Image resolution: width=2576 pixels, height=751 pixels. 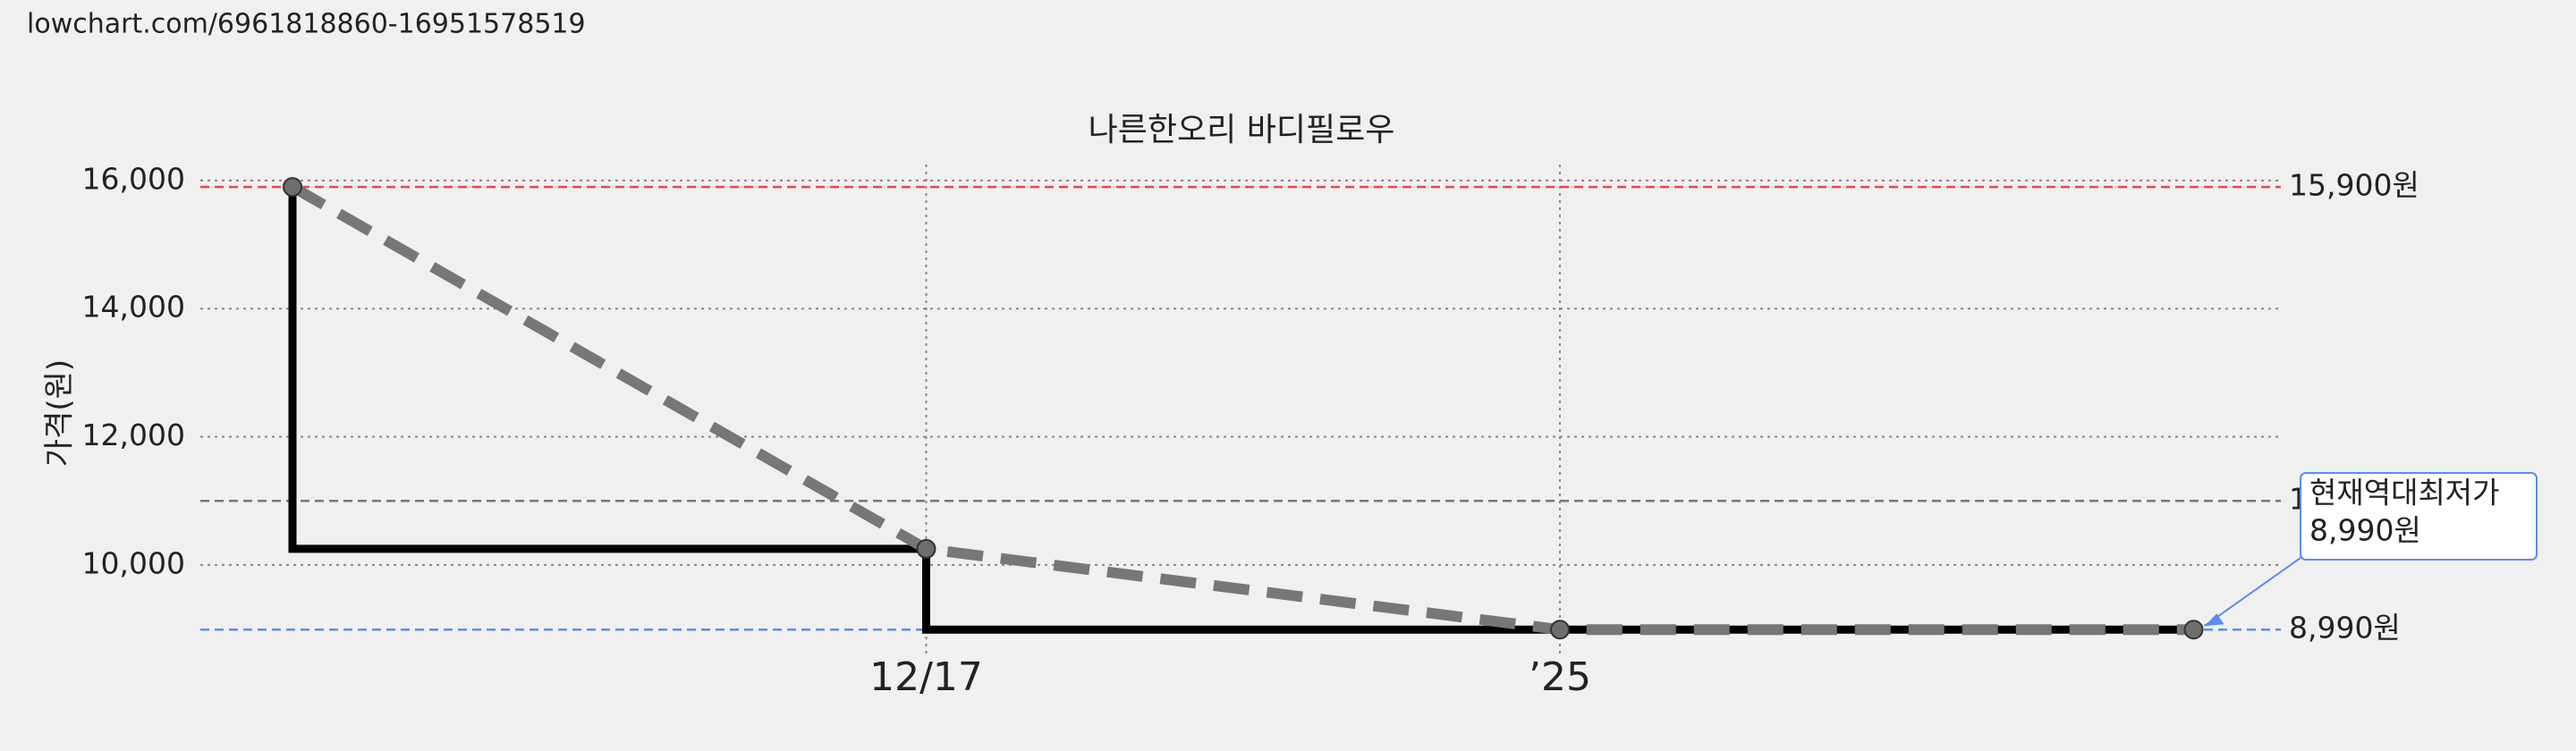 I want to click on annotation-text: 현재역대최저가, so click(x=2404, y=493).